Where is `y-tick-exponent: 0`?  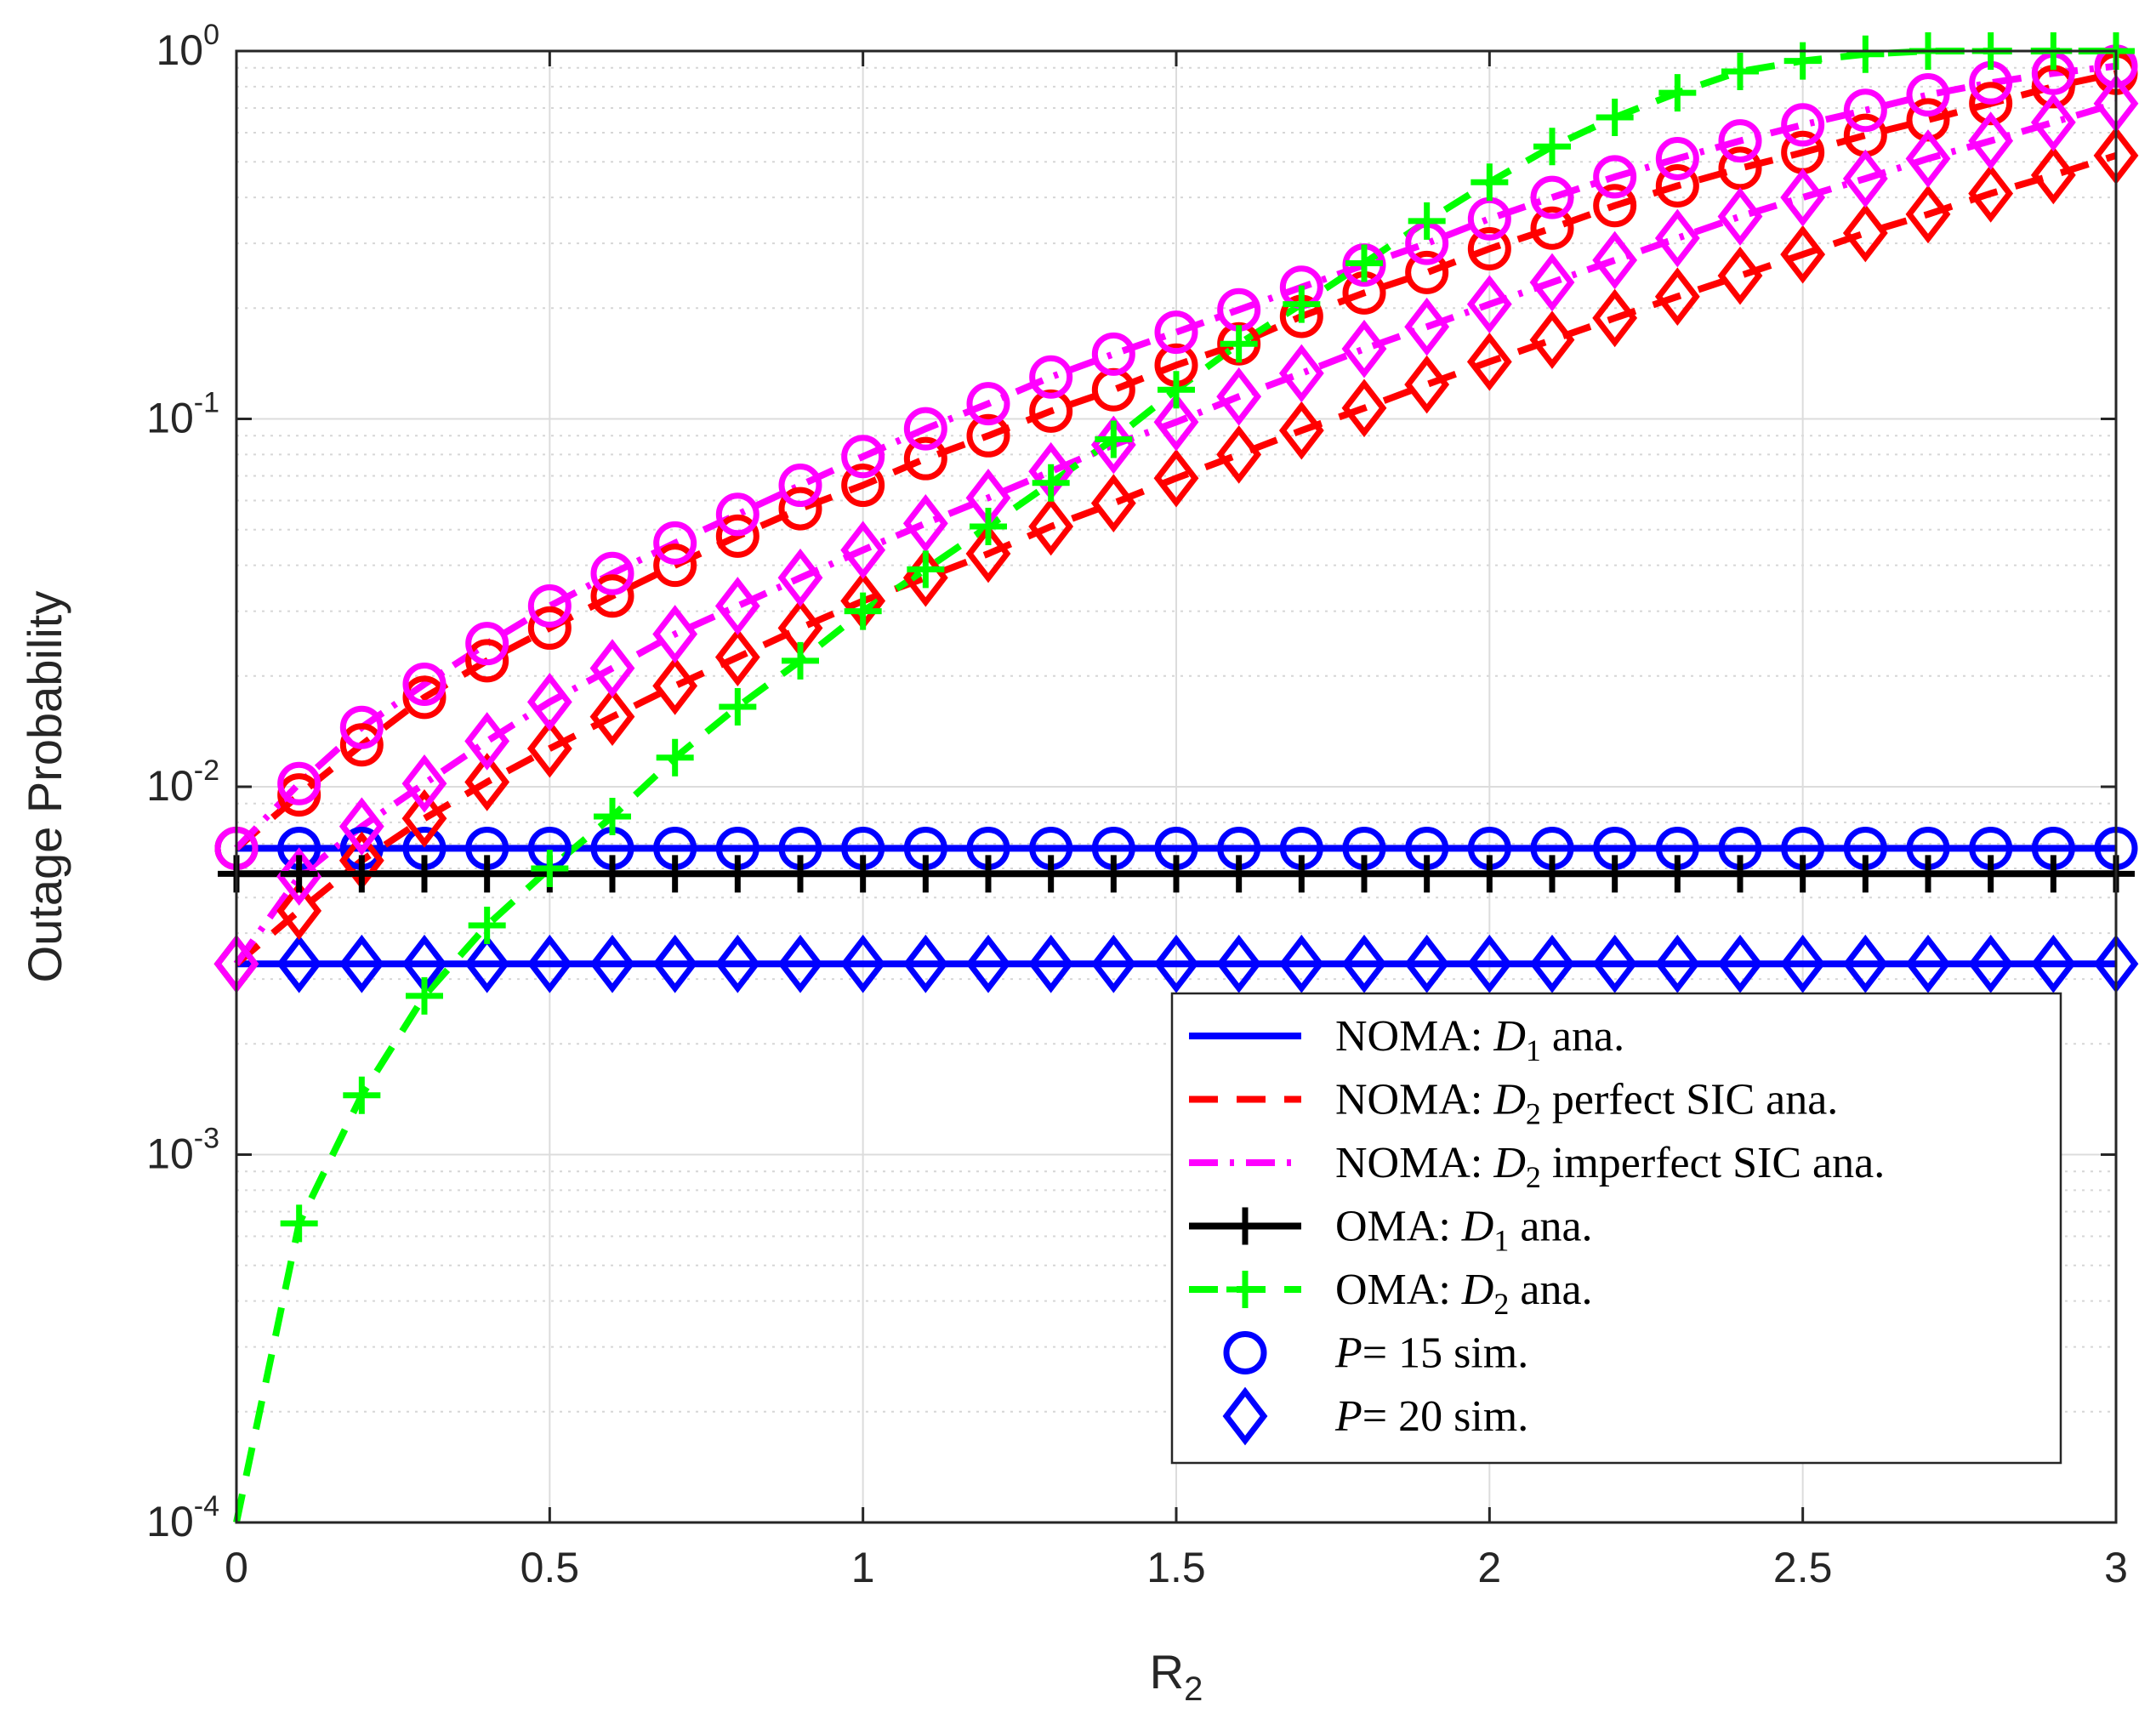
y-tick-exponent: 0 is located at coordinates (211, 35).